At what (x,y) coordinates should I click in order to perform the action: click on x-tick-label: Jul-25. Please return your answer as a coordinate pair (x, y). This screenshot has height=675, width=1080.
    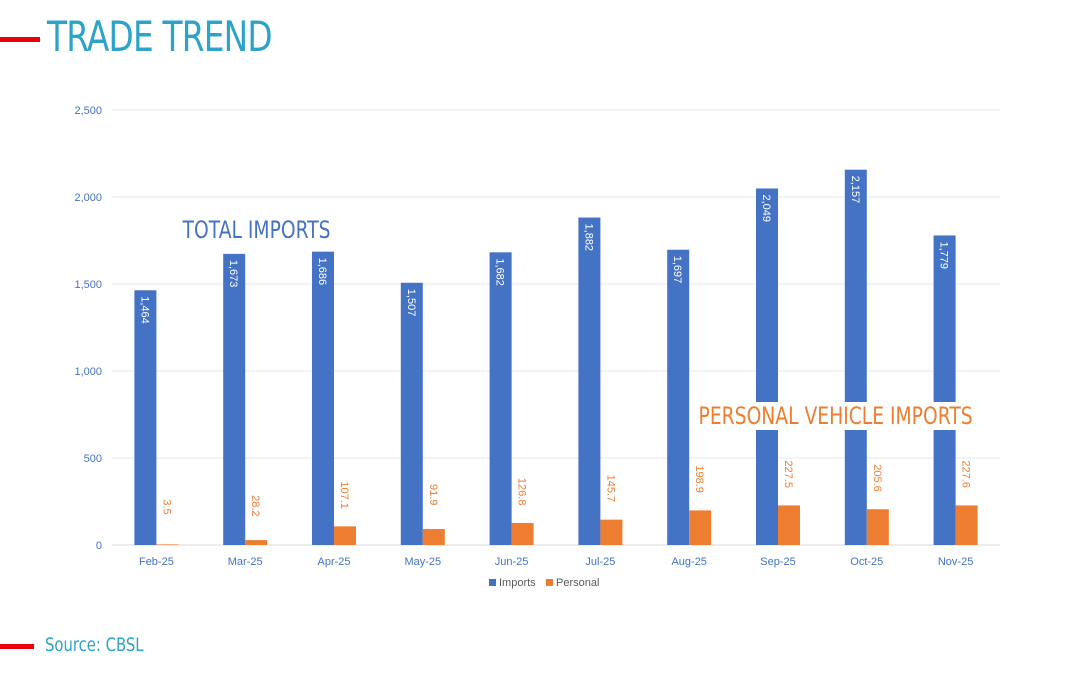
    Looking at the image, I should click on (600, 562).